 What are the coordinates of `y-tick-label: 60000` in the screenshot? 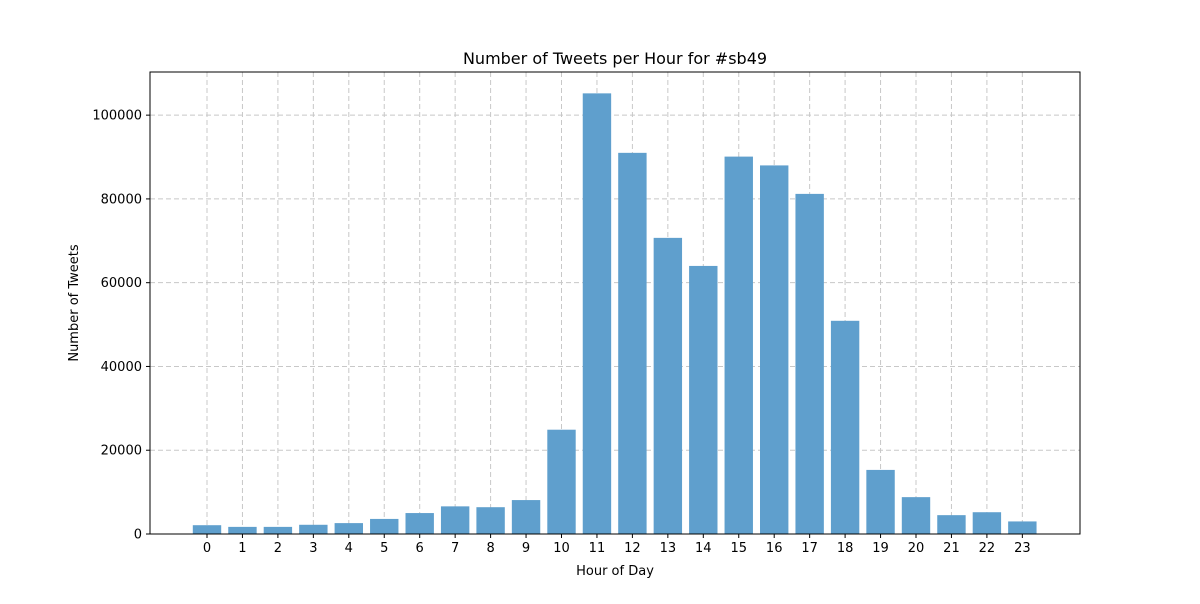 It's located at (121, 283).